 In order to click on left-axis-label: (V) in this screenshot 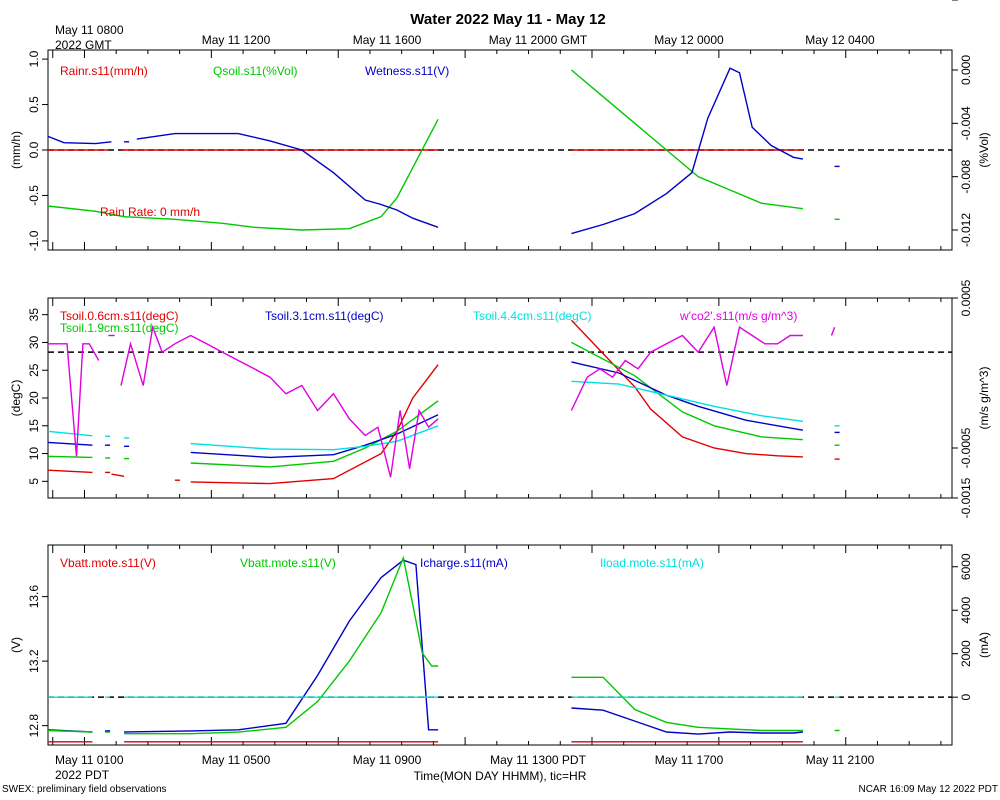, I will do `click(16, 645)`.